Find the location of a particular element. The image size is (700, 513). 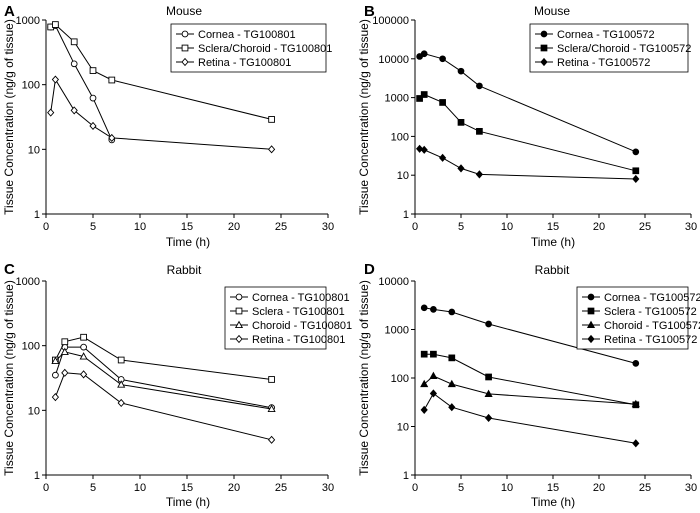

legend-item: Sclera - TG100572 is located at coordinates (639, 312).